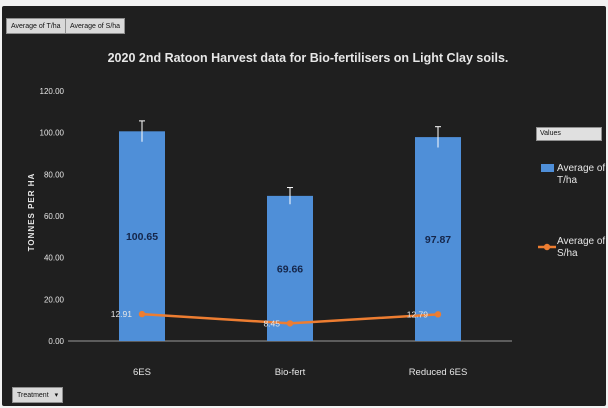 This screenshot has width=608, height=408. I want to click on bar-data-label: 100.65, so click(142, 237).